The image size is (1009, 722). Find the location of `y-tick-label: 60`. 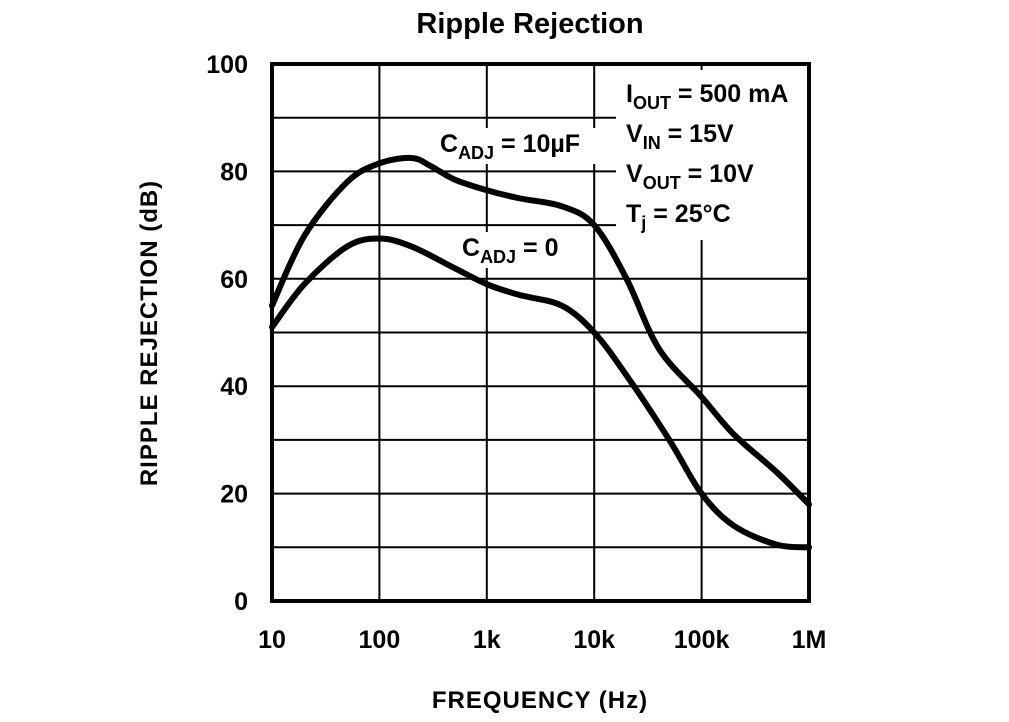

y-tick-label: 60 is located at coordinates (234, 280).